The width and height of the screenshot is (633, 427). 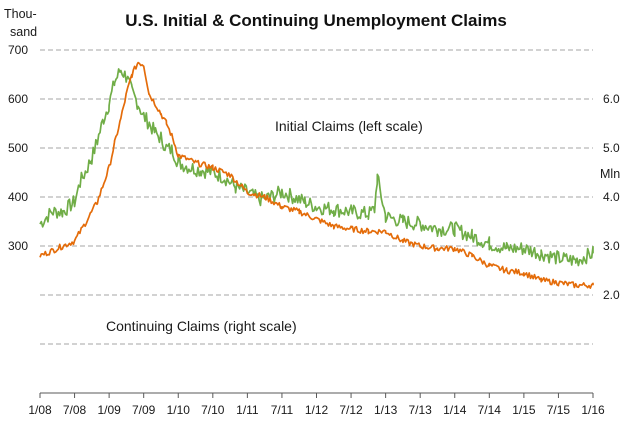 I want to click on initial-claims-annotation: Initial Claims (left scale), so click(x=349, y=126).